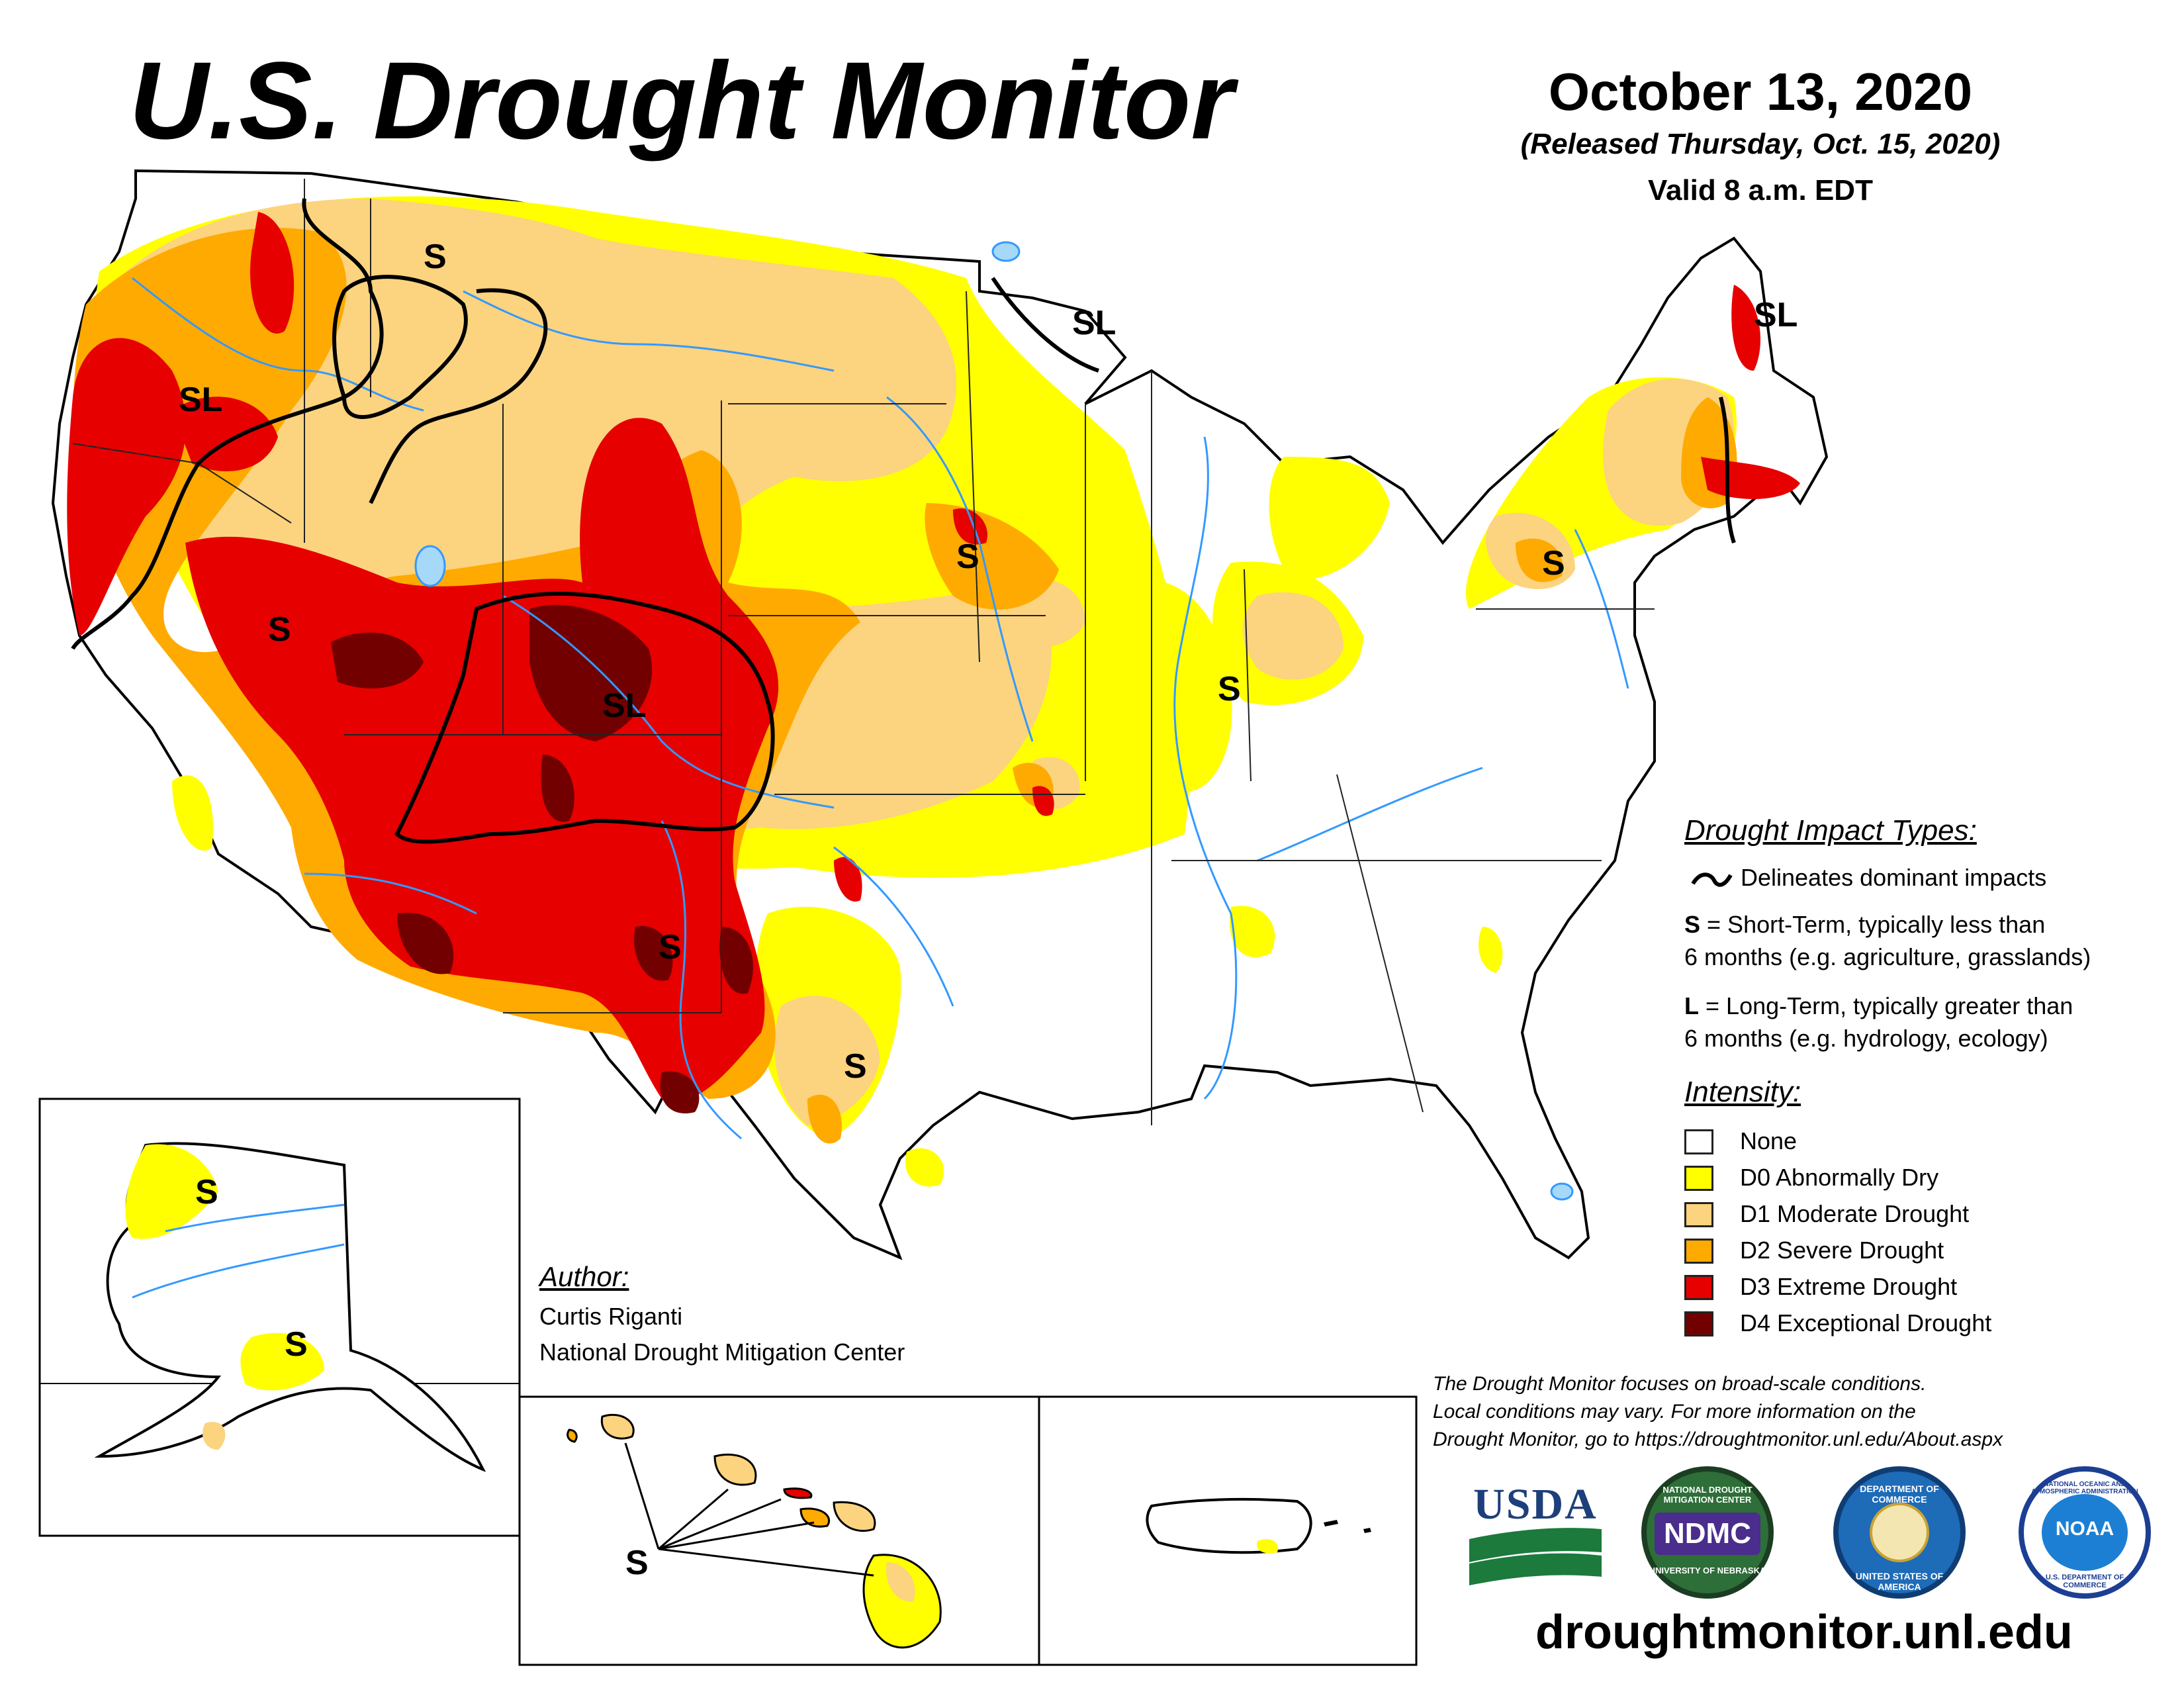 The width and height of the screenshot is (2184, 1688). I want to click on intensity-label: D0 Abnormally Dry, so click(1840, 1178).